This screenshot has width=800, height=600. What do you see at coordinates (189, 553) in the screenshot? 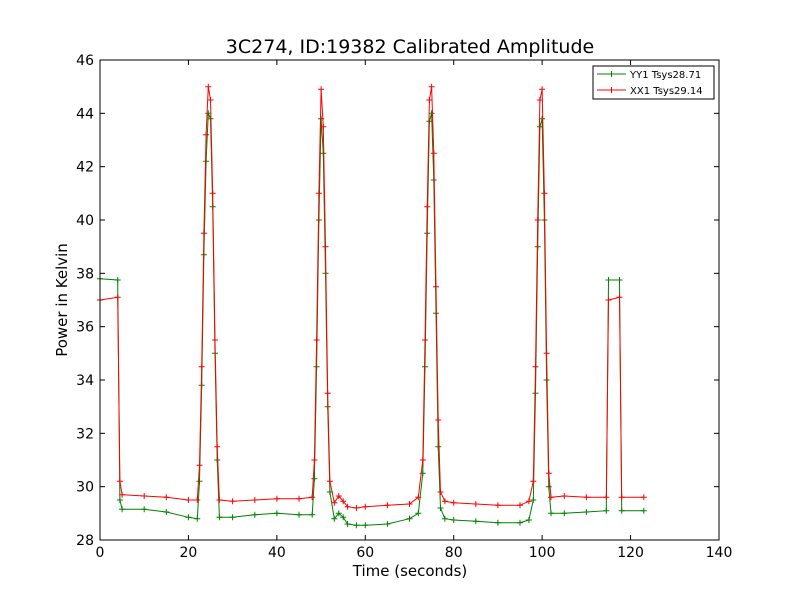
I see `x-tick-label: 20` at bounding box center [189, 553].